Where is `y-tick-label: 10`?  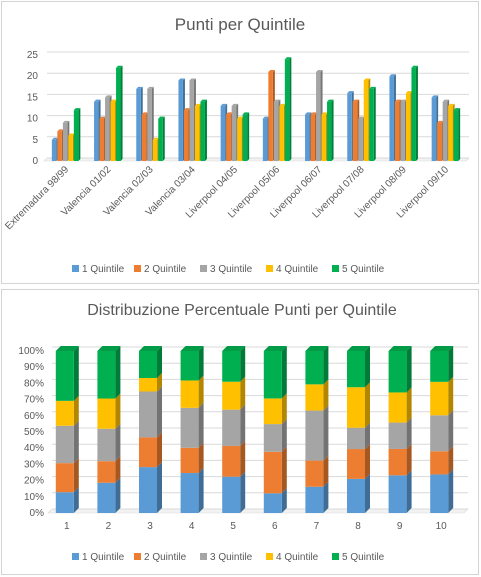
y-tick-label: 10 is located at coordinates (33, 119).